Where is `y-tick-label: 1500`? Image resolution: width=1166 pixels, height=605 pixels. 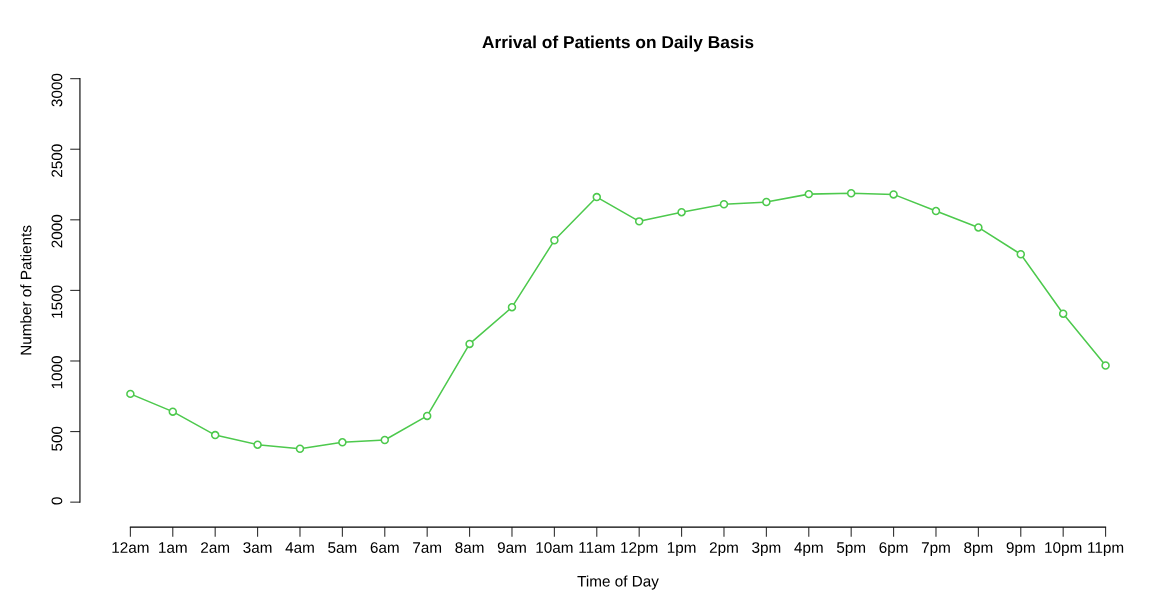 y-tick-label: 1500 is located at coordinates (57, 301).